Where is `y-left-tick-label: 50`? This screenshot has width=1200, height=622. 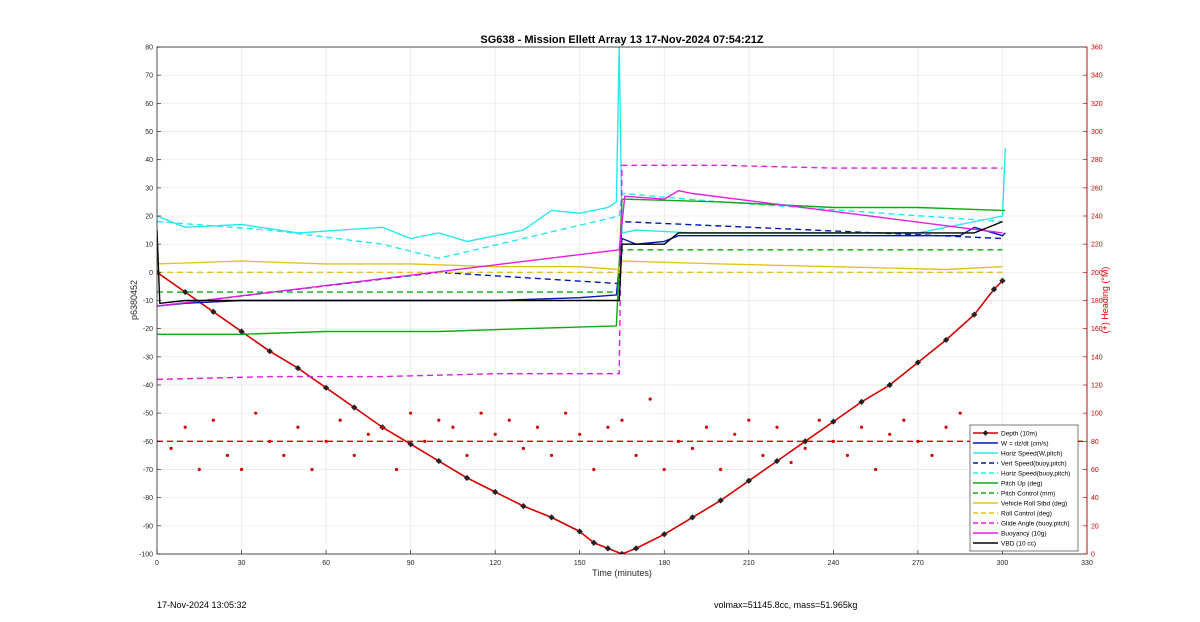
y-left-tick-label: 50 is located at coordinates (149, 132).